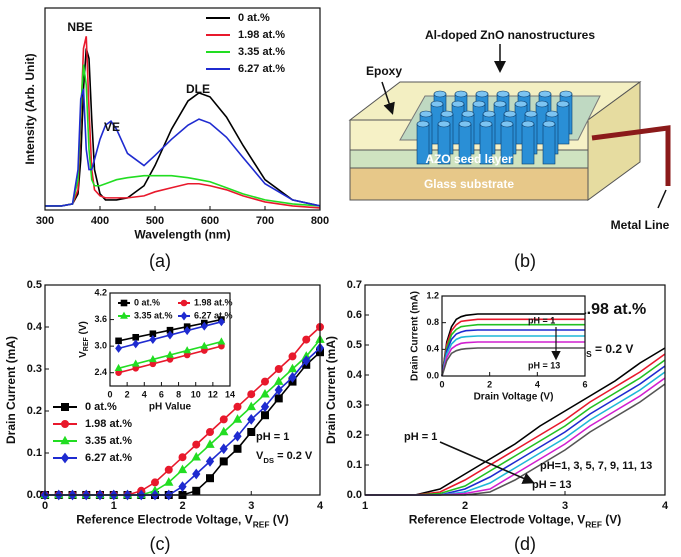 Image resolution: width=681 pixels, height=557 pixels. What do you see at coordinates (612, 309) in the screenshot?
I see `annotation: 1.98 at.%` at bounding box center [612, 309].